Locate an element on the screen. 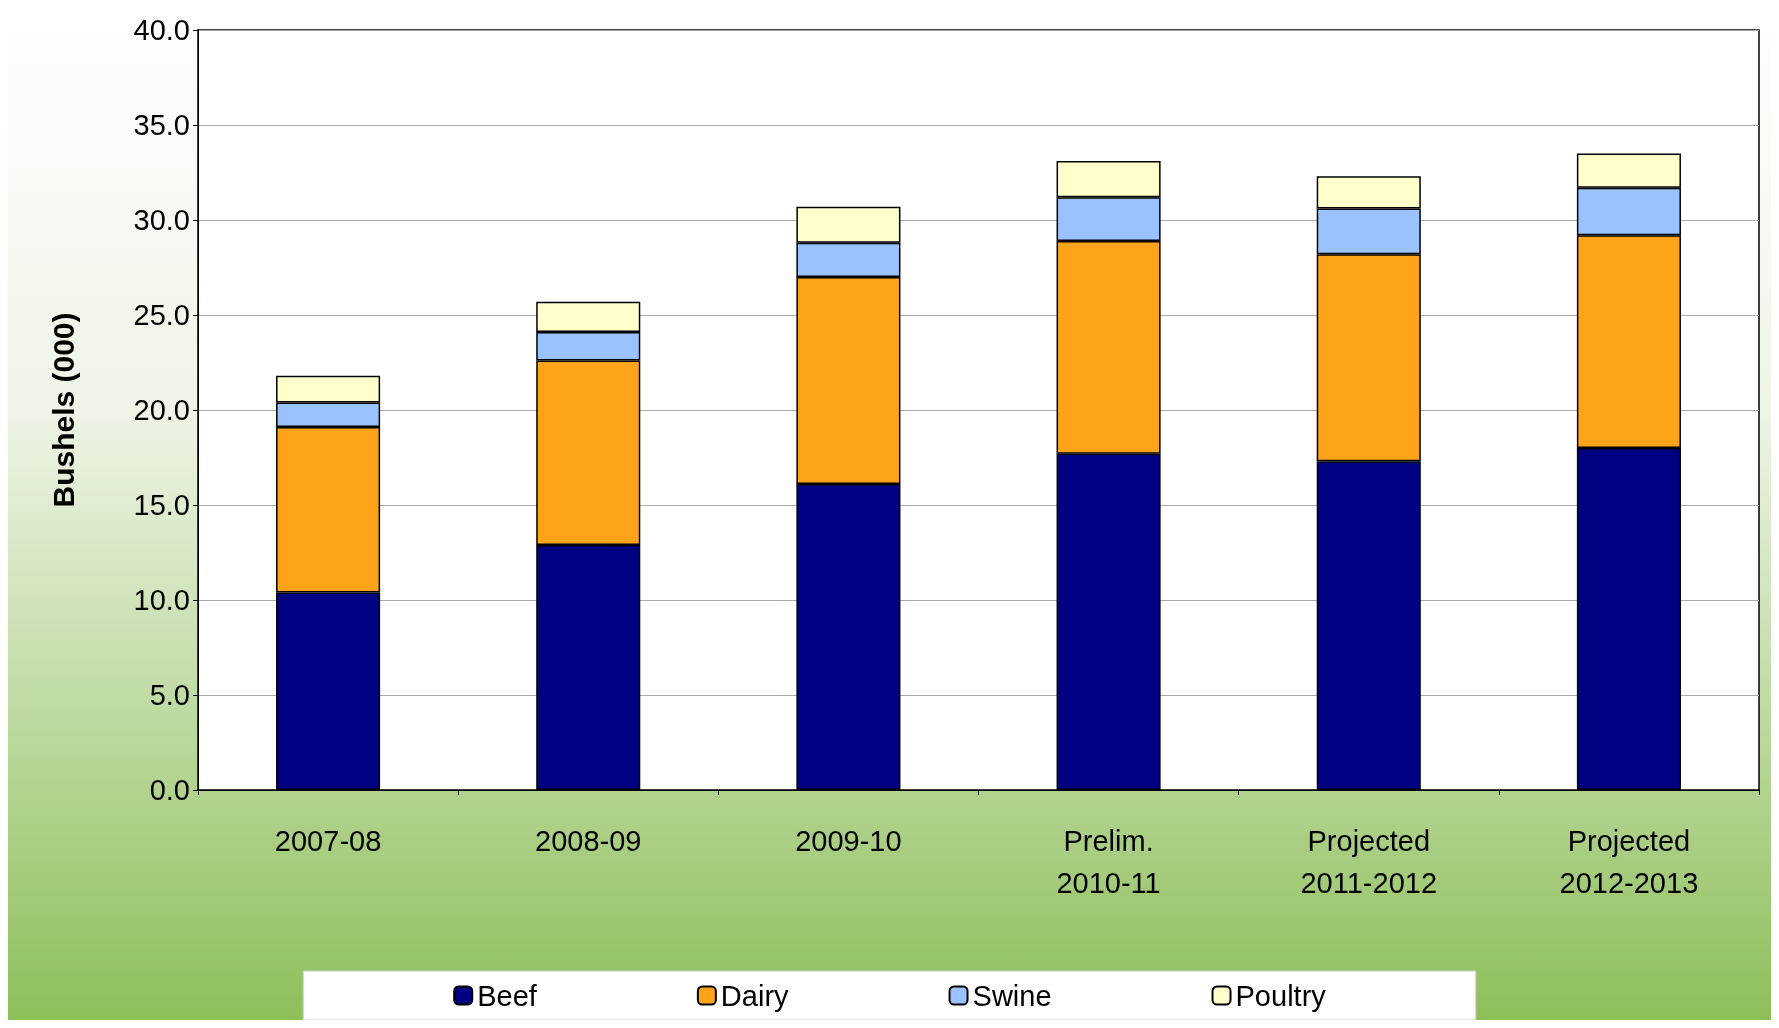 The image size is (1779, 1028). y-tick-label: 35.0 is located at coordinates (161, 125).